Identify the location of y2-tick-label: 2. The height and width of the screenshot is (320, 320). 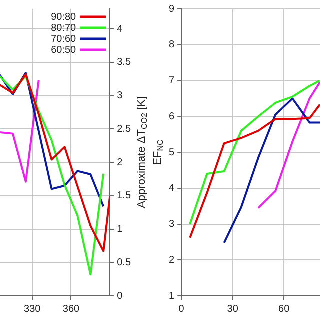
(120, 162).